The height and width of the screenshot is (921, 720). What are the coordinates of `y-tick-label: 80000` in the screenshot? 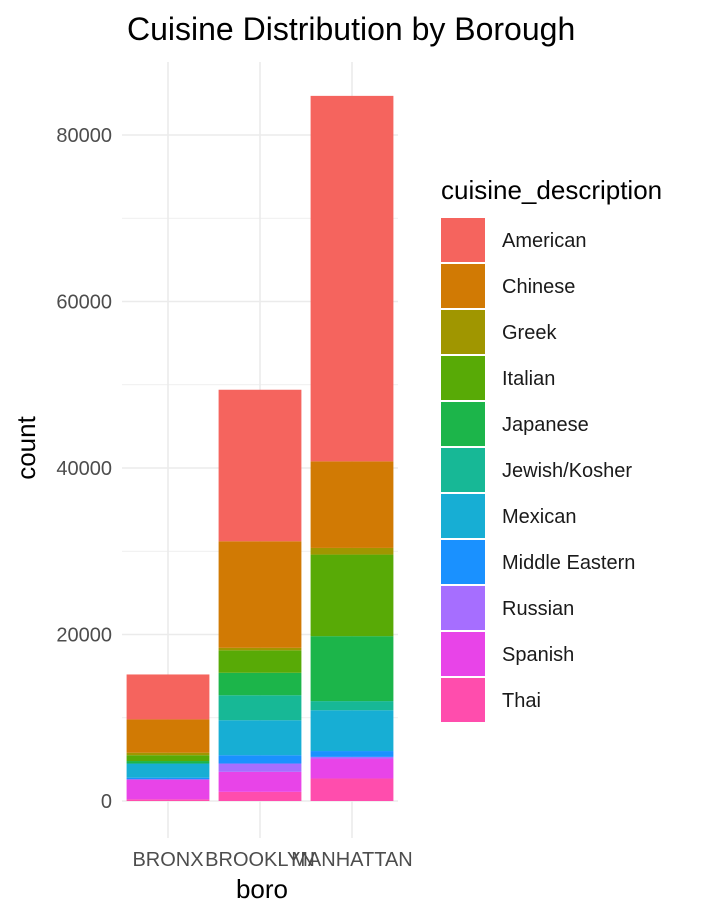 It's located at (84, 136).